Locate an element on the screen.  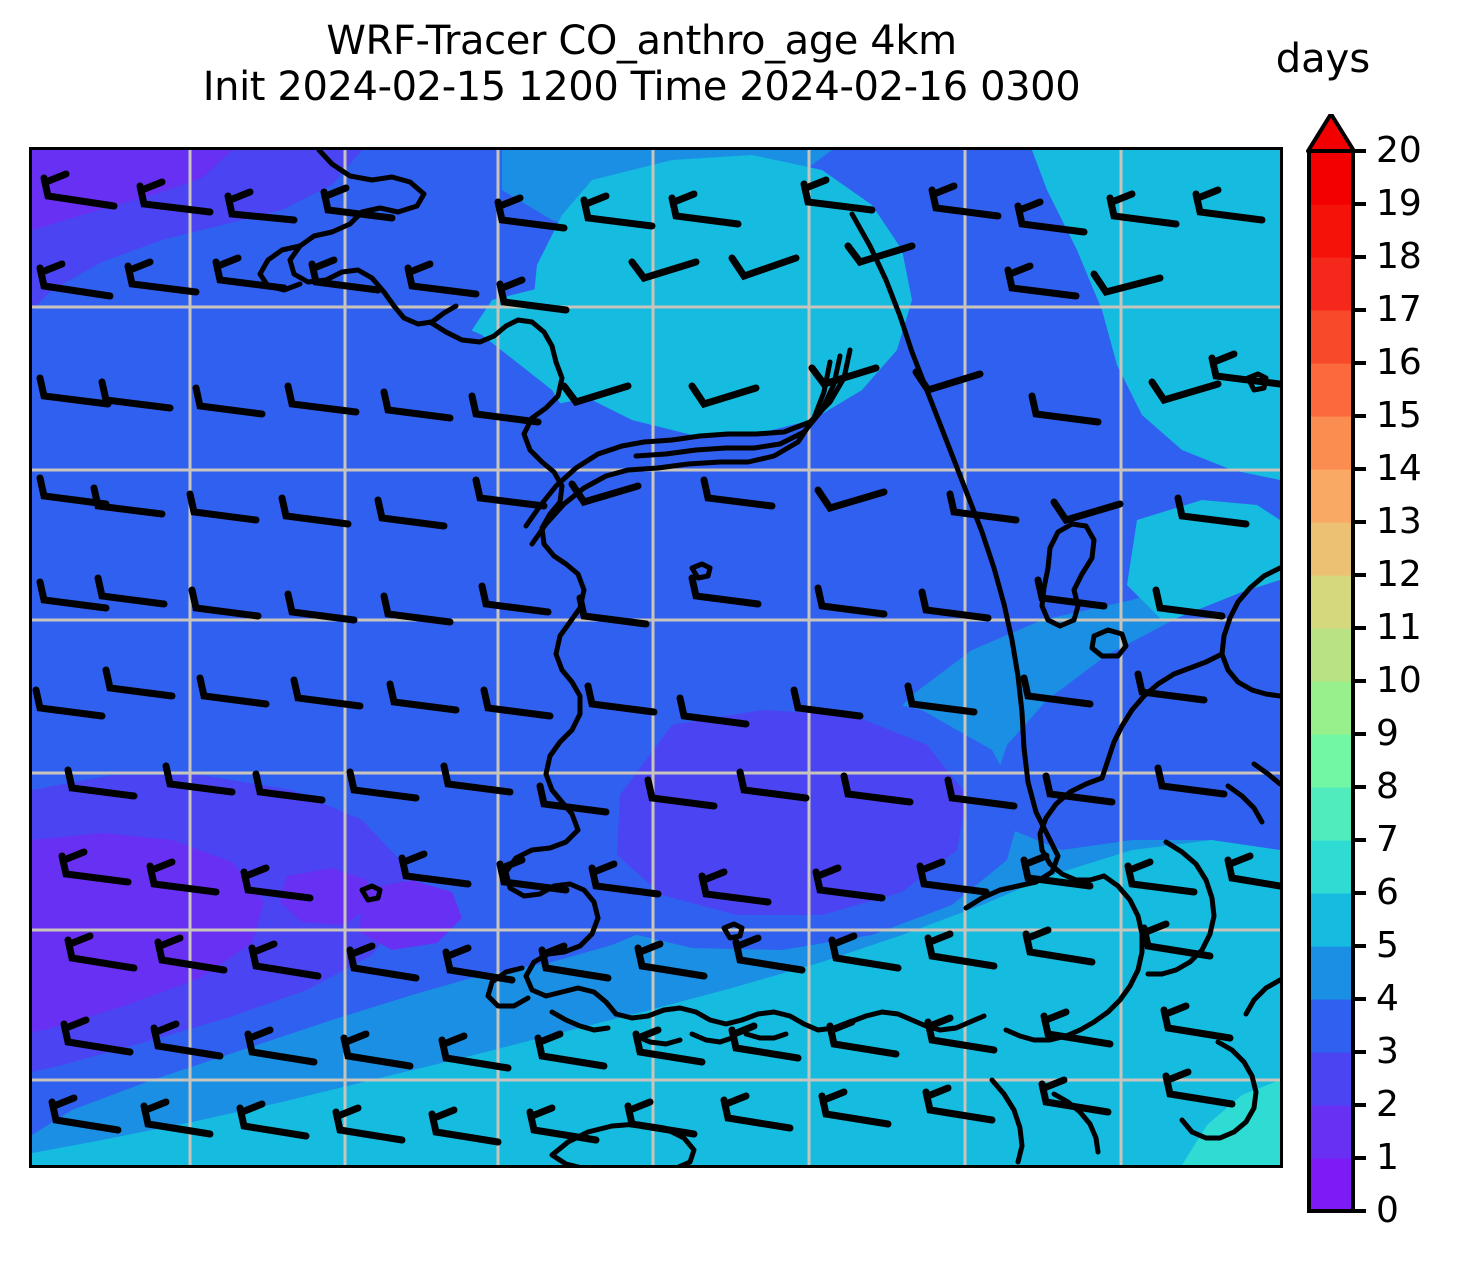
colorbar-tick-label: 12 is located at coordinates (1399, 574).